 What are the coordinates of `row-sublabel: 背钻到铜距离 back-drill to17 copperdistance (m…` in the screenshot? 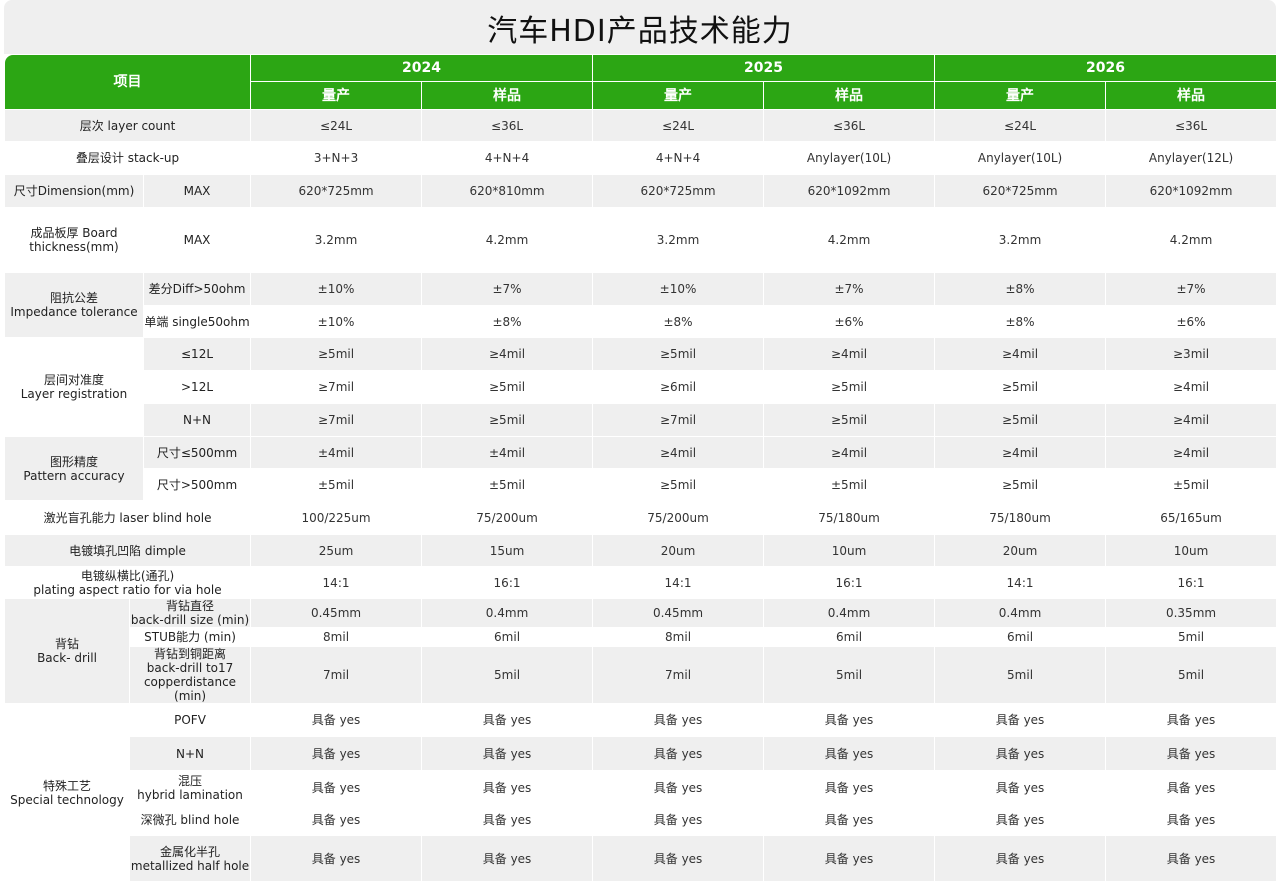 It's located at (190, 675).